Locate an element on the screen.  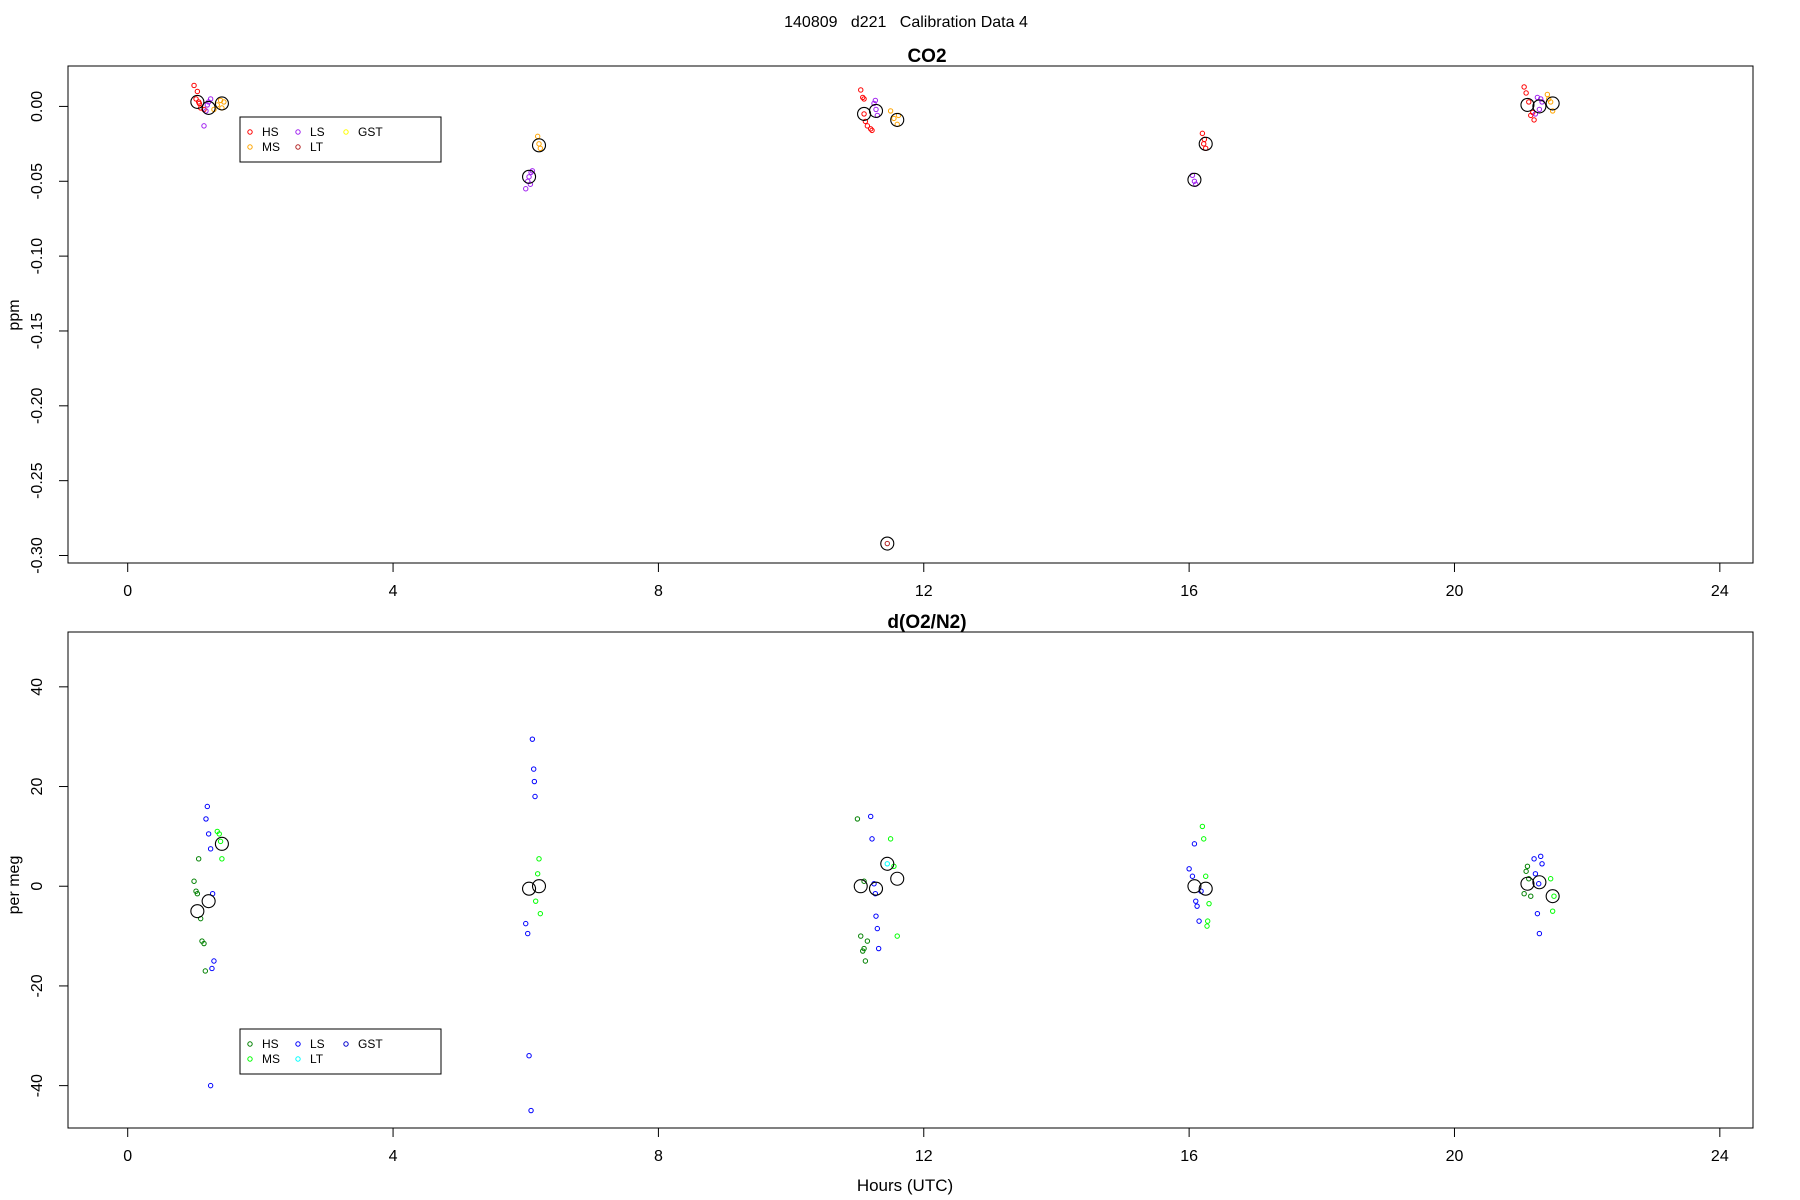
co2-legend-label-ls: LS is located at coordinates (317, 132).